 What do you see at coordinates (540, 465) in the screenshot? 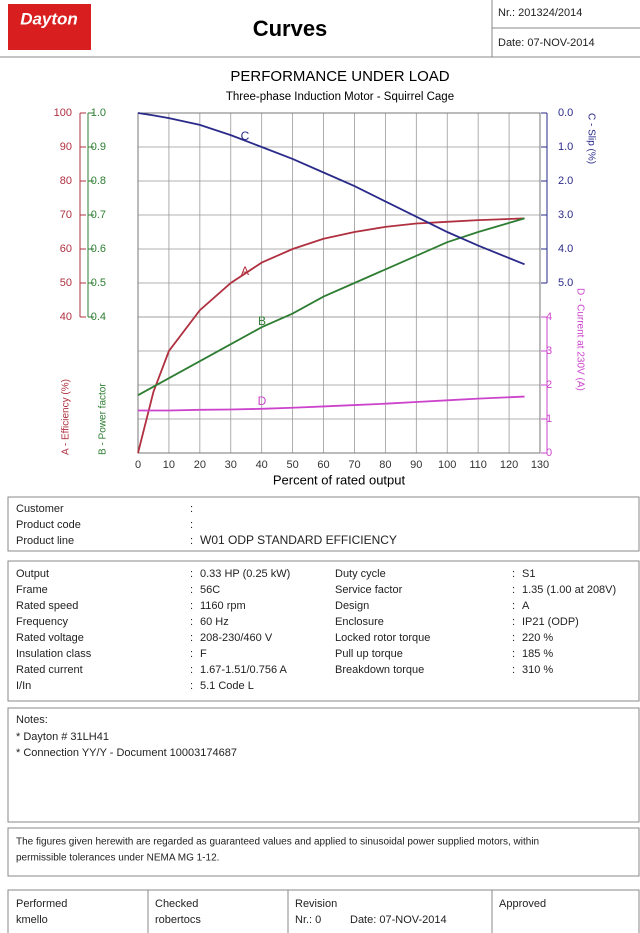
I see `x-tick-label: 130` at bounding box center [540, 465].